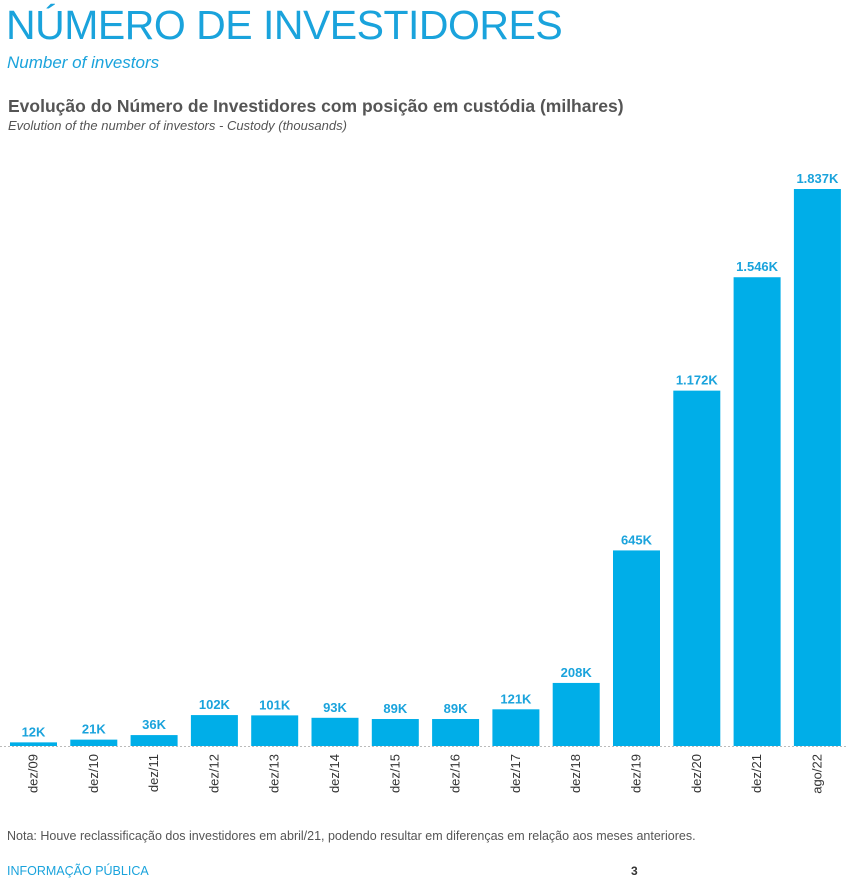  What do you see at coordinates (636, 773) in the screenshot?
I see `x-tick-label: dez/19` at bounding box center [636, 773].